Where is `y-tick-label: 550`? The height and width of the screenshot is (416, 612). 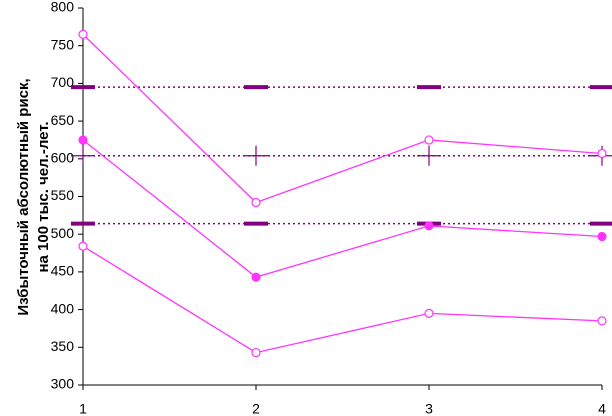 y-tick-label: 550 is located at coordinates (63, 195).